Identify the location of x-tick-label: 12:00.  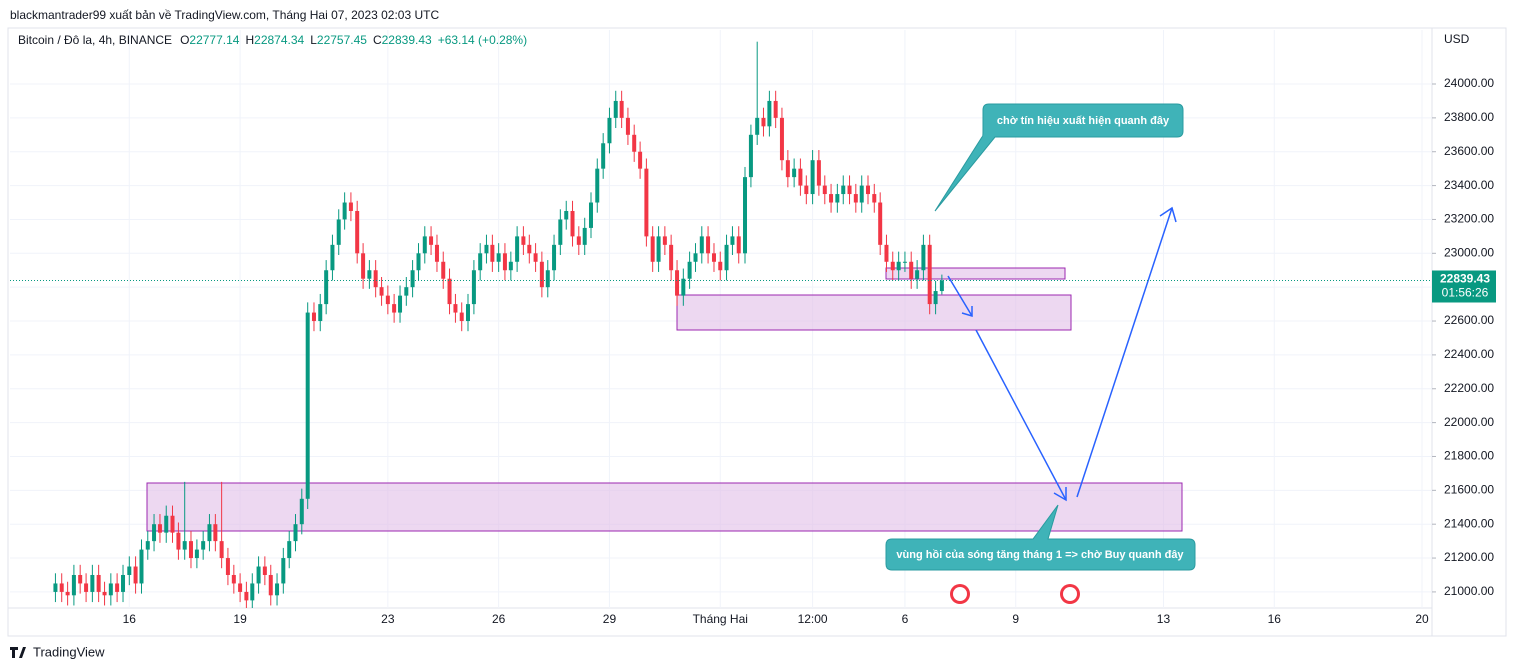
(813, 619).